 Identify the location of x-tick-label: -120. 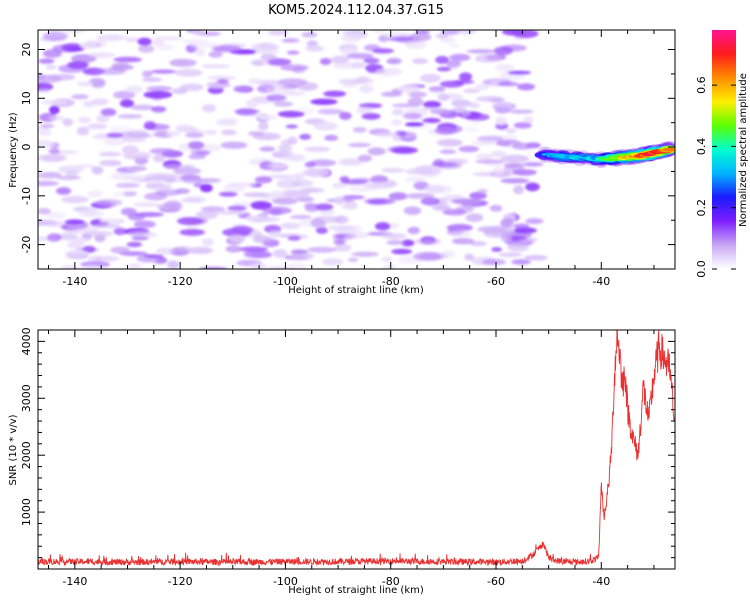
(180, 581).